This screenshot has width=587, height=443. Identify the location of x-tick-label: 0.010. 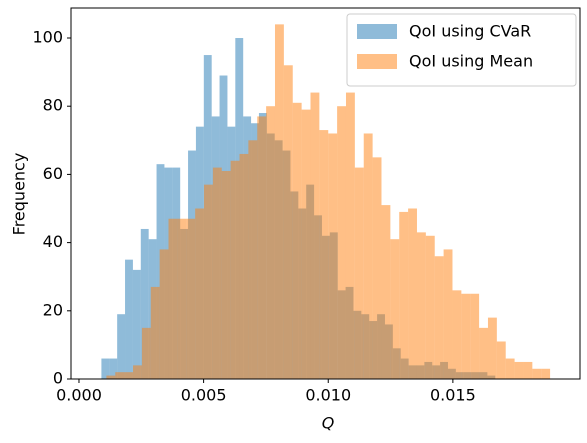
(328, 395).